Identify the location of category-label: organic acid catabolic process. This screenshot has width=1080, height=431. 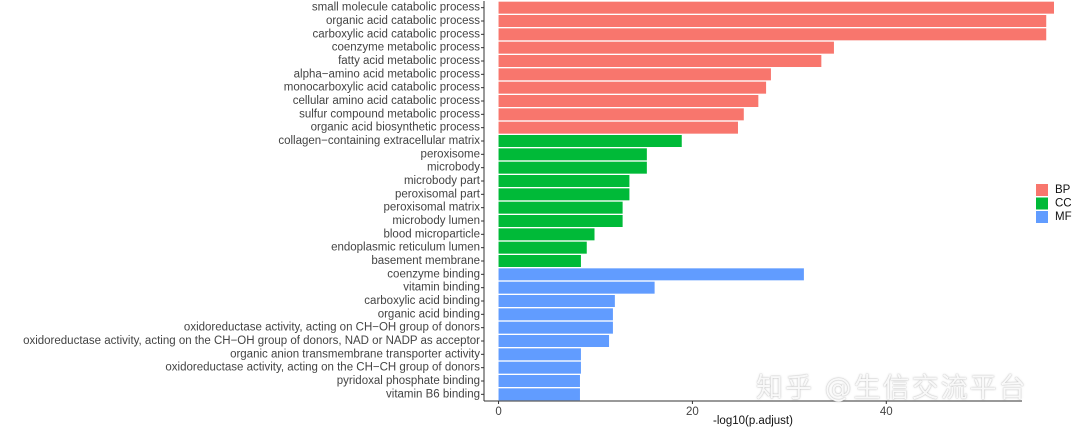
(403, 21).